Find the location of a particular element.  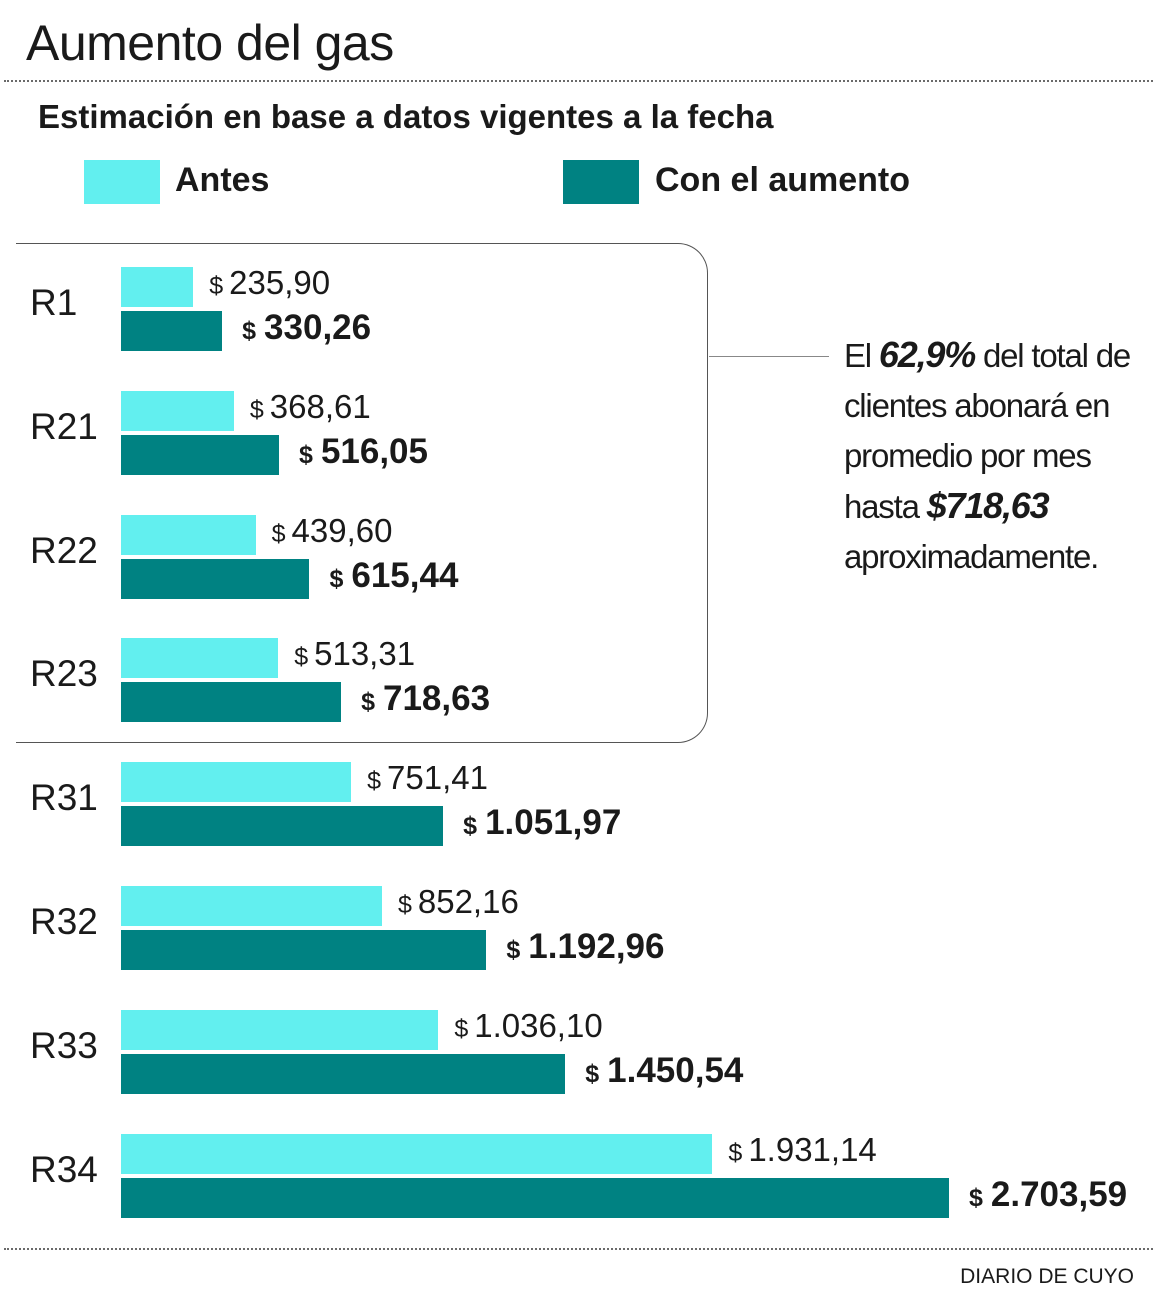

value-label-con-aumento-r31: $1.051,97 is located at coordinates (542, 823).